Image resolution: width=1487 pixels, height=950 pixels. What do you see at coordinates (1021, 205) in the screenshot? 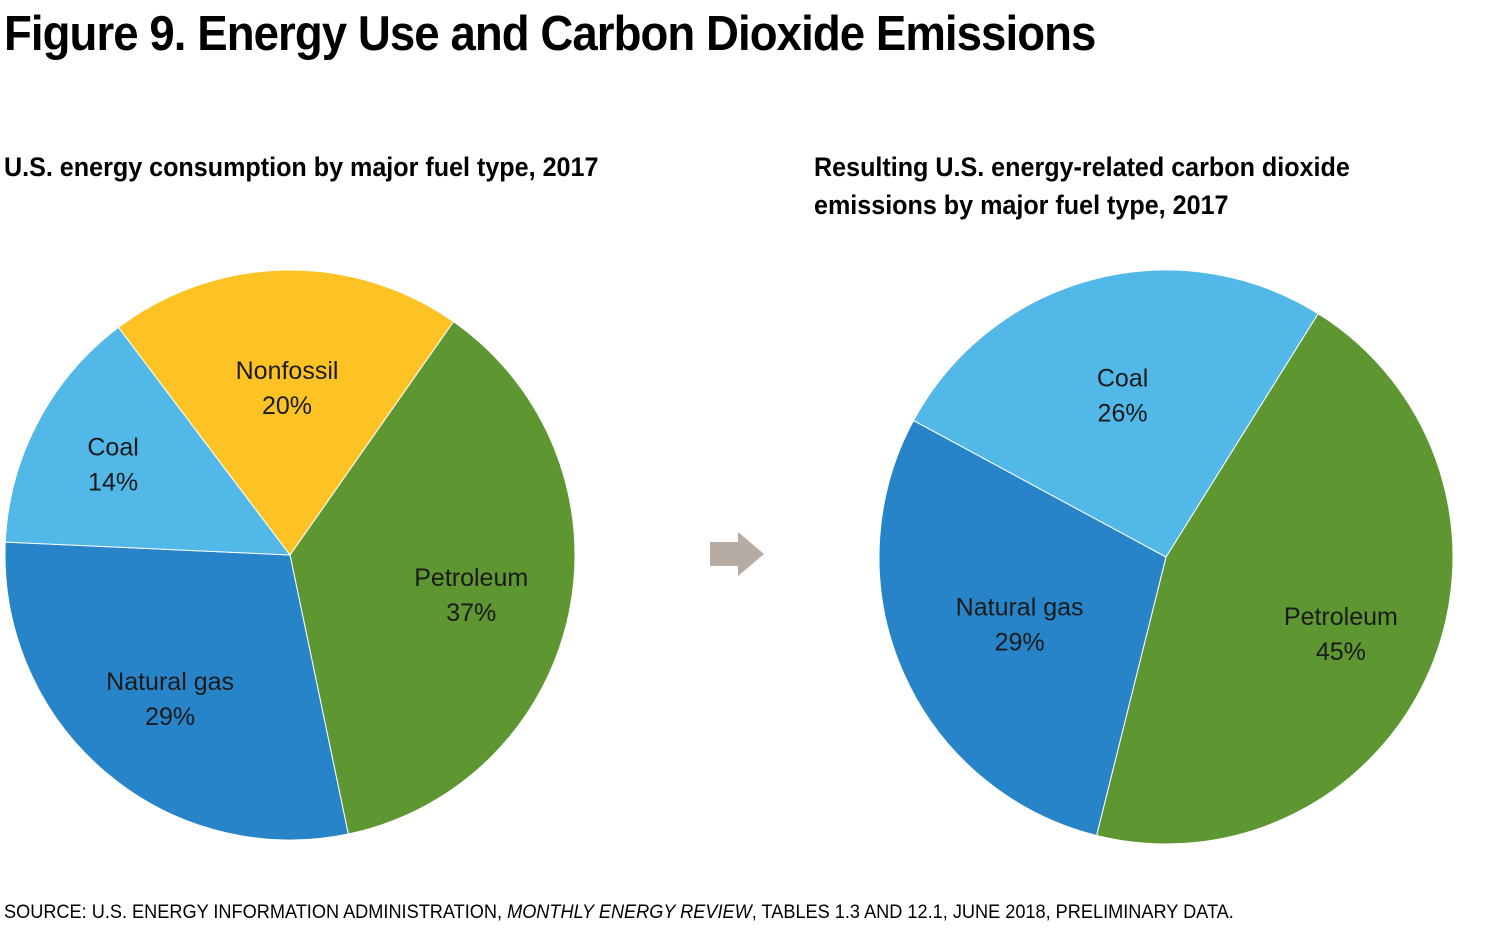
I see `right-chart-title-line-2: emissions by major fuel type, 2017` at bounding box center [1021, 205].